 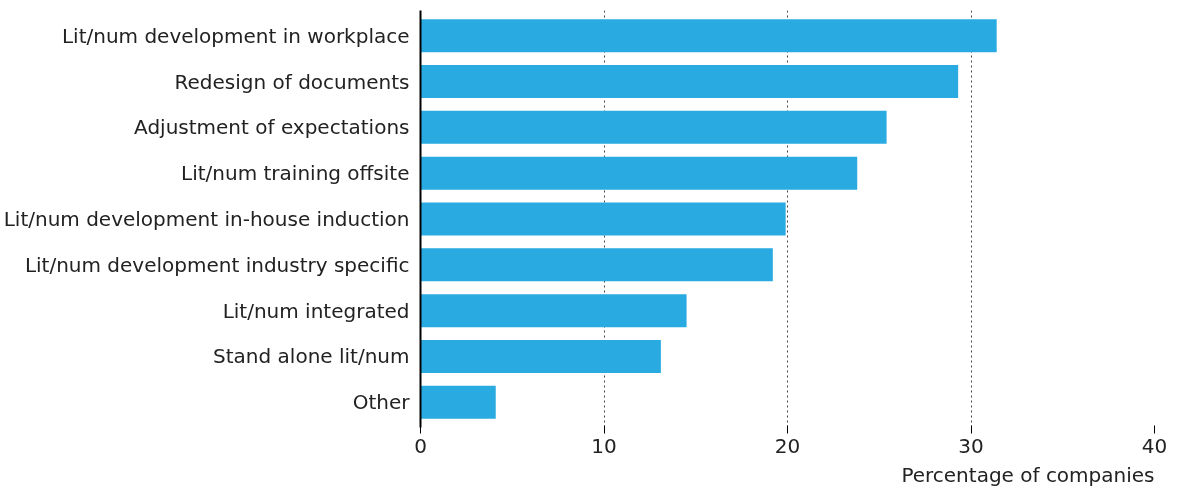 What do you see at coordinates (217, 264) in the screenshot?
I see `y-tick-label: Lit/num development industry specific` at bounding box center [217, 264].